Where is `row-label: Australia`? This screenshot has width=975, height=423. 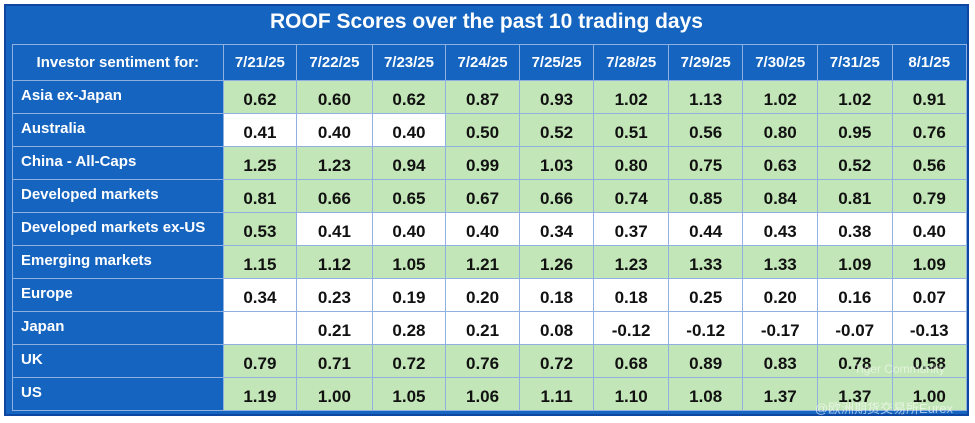 row-label: Australia is located at coordinates (118, 130).